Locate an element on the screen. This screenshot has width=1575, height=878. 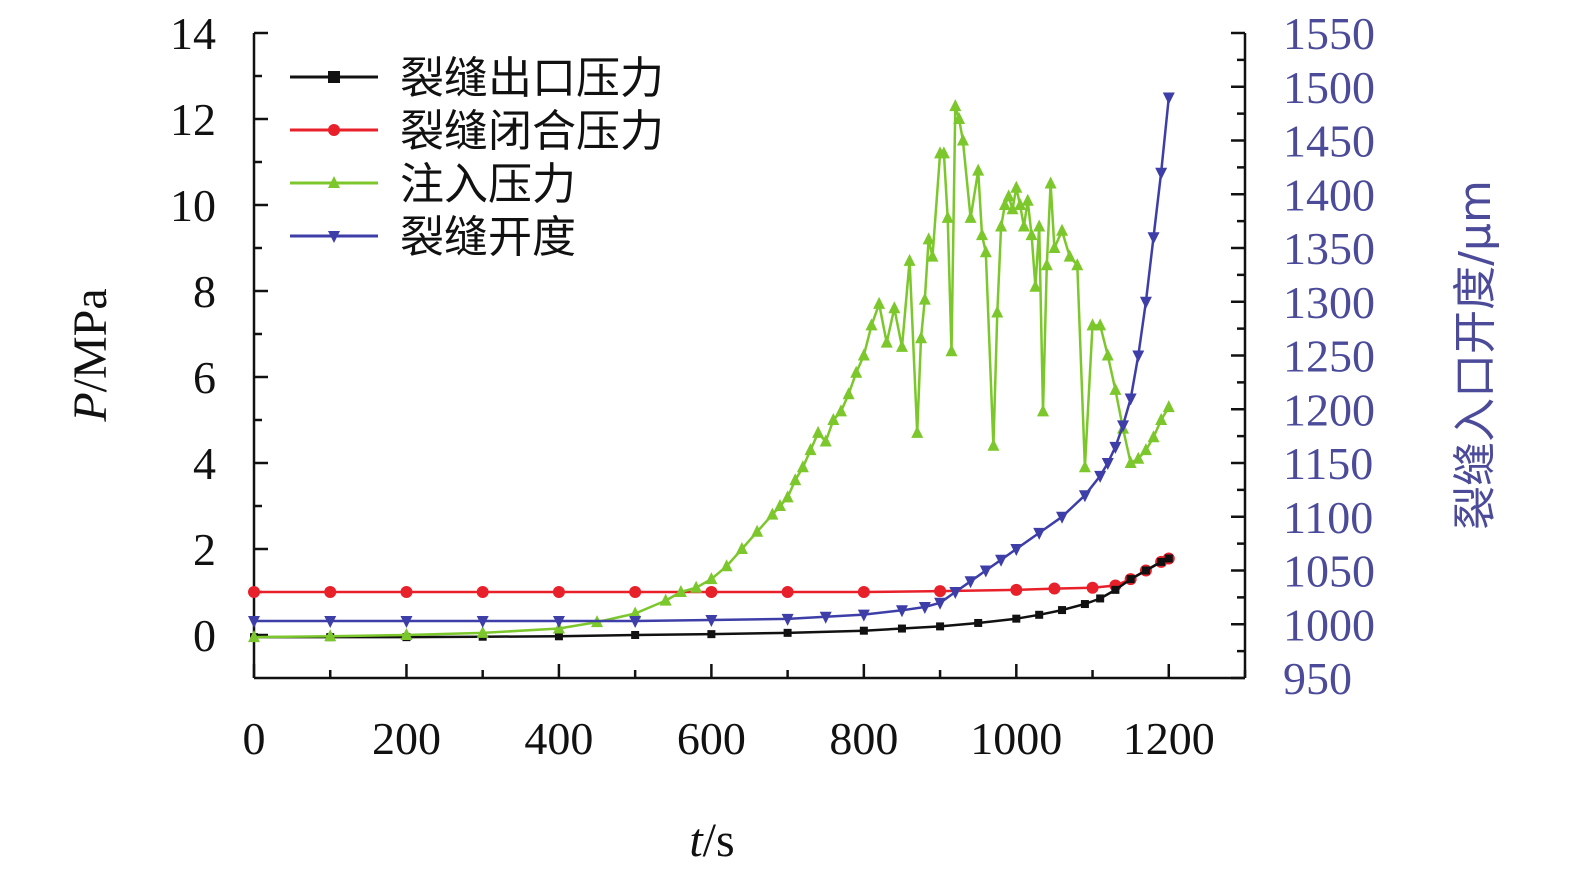
y-tick-label: 4 is located at coordinates (204, 463).